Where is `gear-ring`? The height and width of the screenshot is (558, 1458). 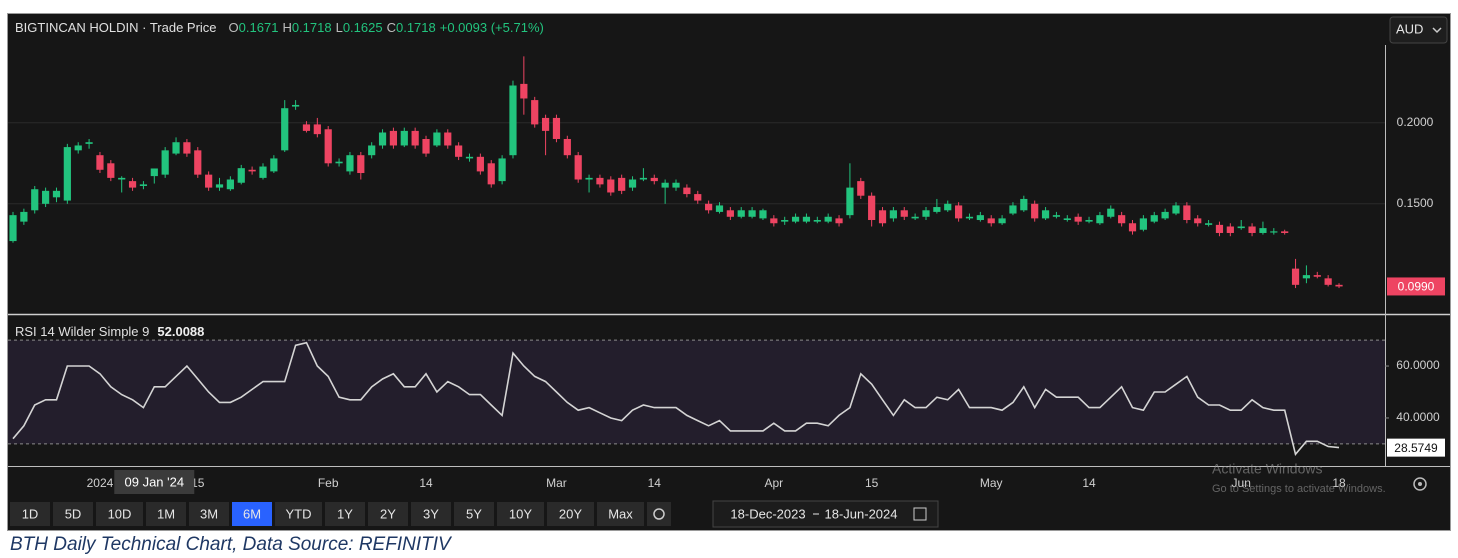 gear-ring is located at coordinates (1420, 484).